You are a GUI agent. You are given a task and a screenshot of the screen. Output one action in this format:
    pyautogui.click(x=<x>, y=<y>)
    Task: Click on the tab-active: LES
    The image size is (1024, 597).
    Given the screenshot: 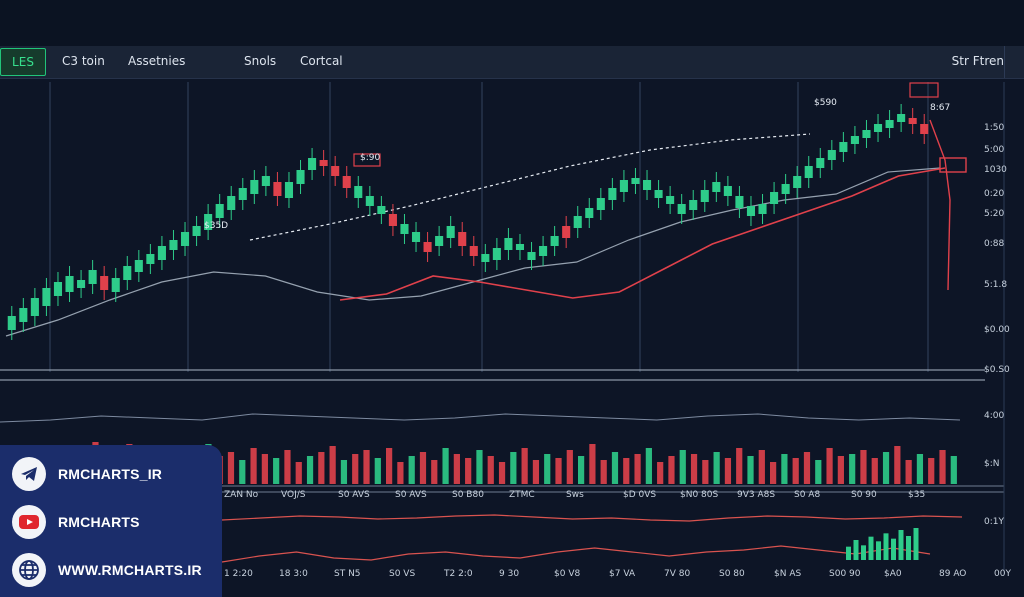 What is the action you would take?
    pyautogui.click(x=23, y=62)
    